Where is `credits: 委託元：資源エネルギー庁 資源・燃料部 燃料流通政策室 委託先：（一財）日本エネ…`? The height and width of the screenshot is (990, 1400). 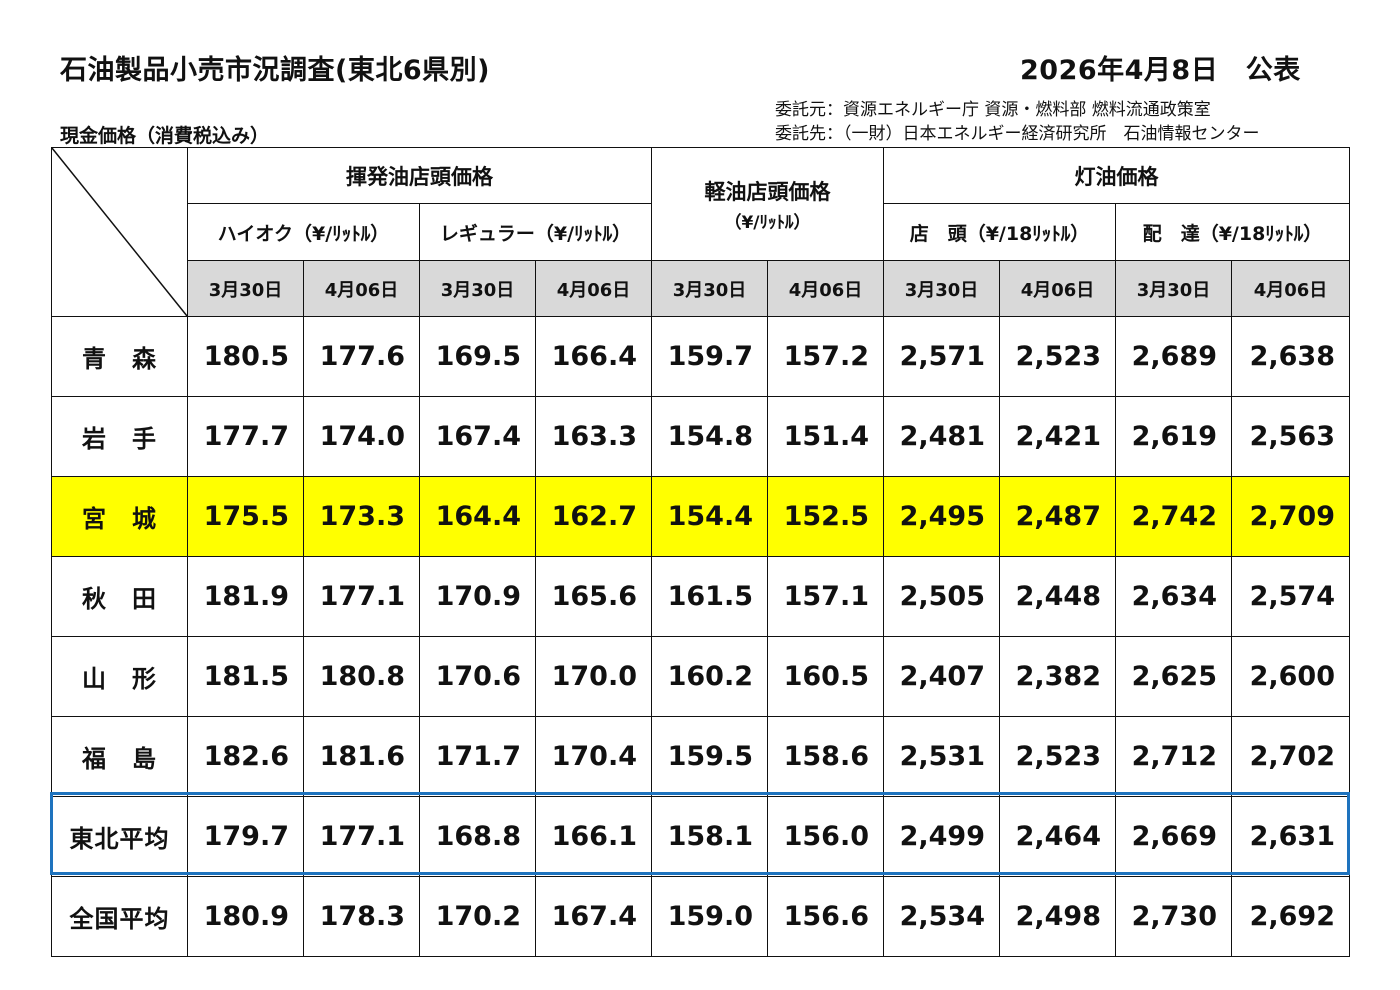
credits: 委託元：資源エネルギー庁 資源・燃料部 燃料流通政策室 委託先：（一財）日本エネ… is located at coordinates (1017, 122).